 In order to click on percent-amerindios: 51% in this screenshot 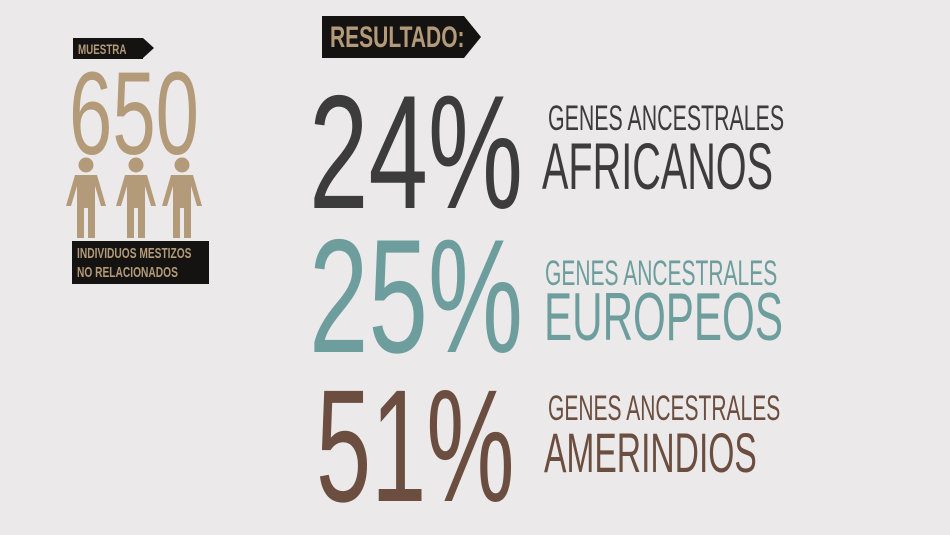, I will do `click(415, 445)`.